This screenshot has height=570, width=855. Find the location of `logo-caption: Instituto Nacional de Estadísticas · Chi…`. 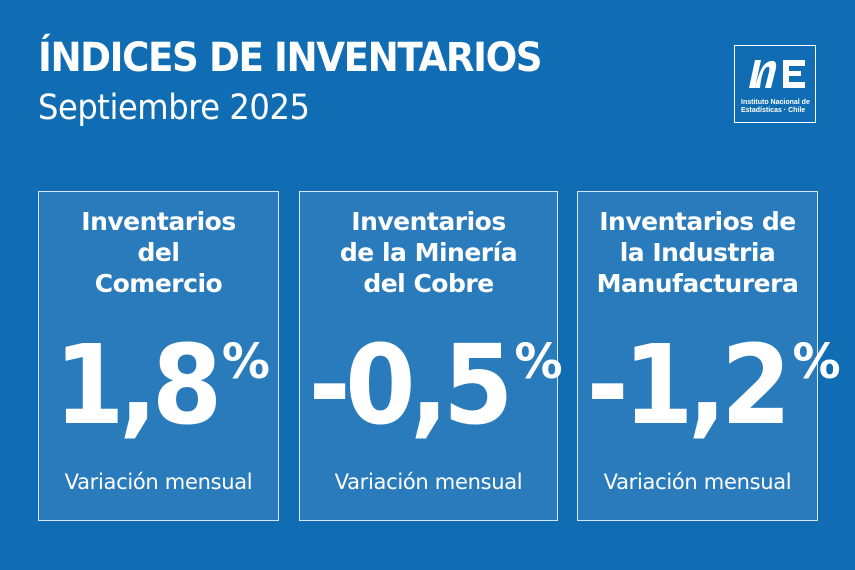

logo-caption: Instituto Nacional de Estadísticas · Chi… is located at coordinates (776, 107).